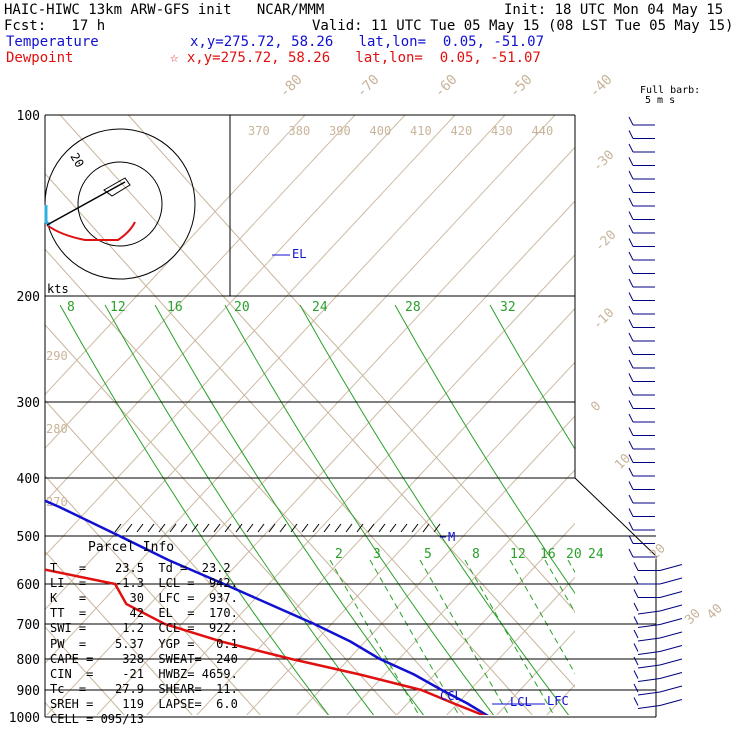 The image size is (740, 740). What do you see at coordinates (476, 554) in the screenshot?
I see `mixing-ratio-lower-label: 8` at bounding box center [476, 554].